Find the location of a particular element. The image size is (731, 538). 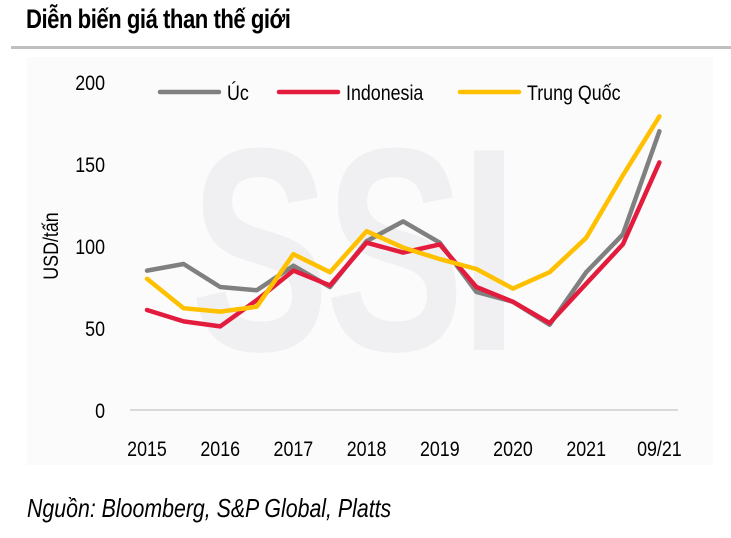

x-axis: 2015 2016 2017 2018 2019 2020 2021 09/21 is located at coordinates (404, 450).